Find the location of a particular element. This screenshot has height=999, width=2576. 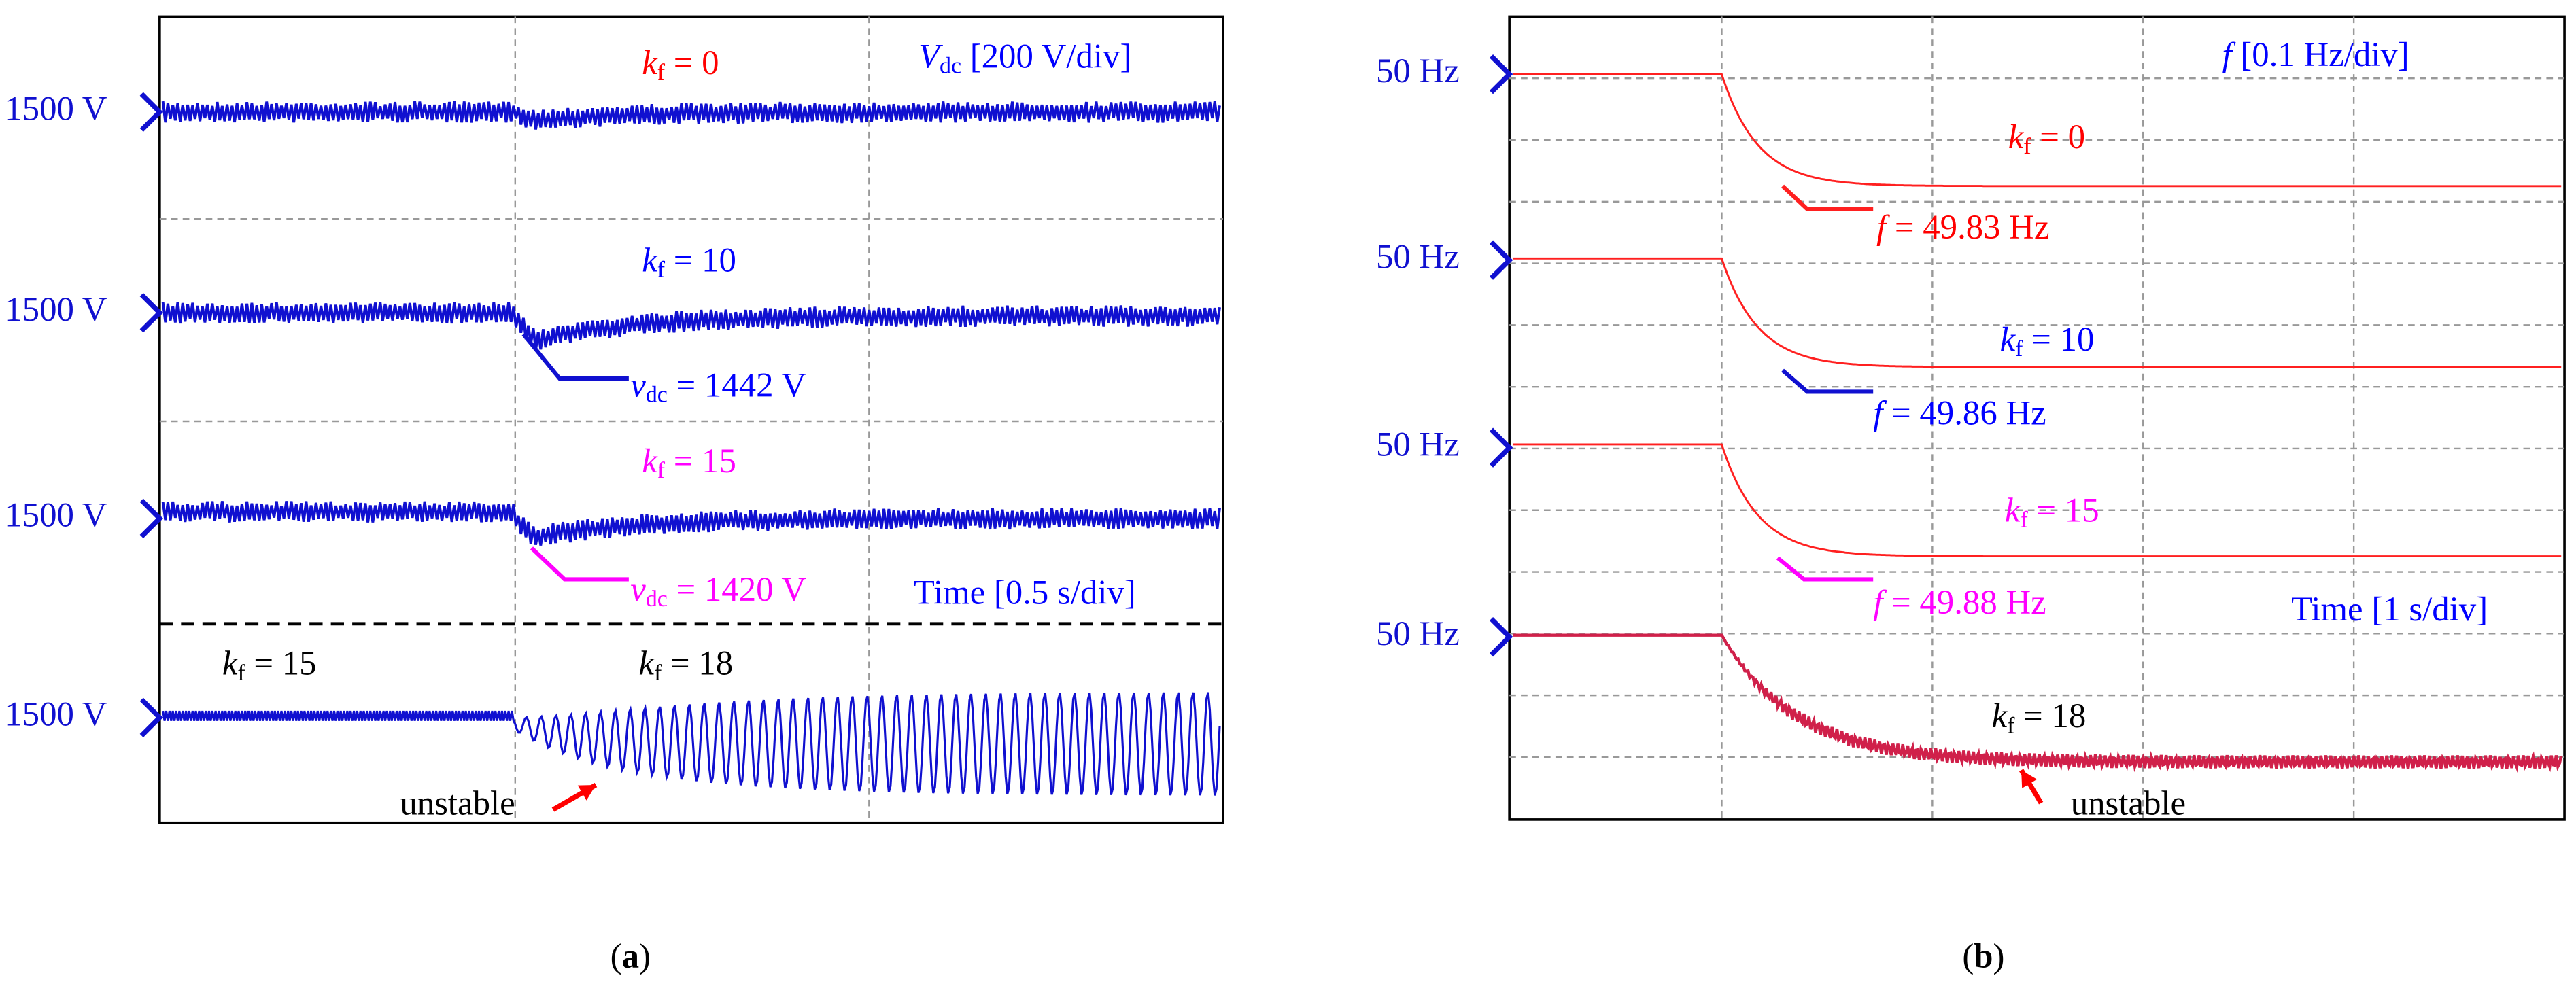

annotation: kf = 10 is located at coordinates (689, 261).